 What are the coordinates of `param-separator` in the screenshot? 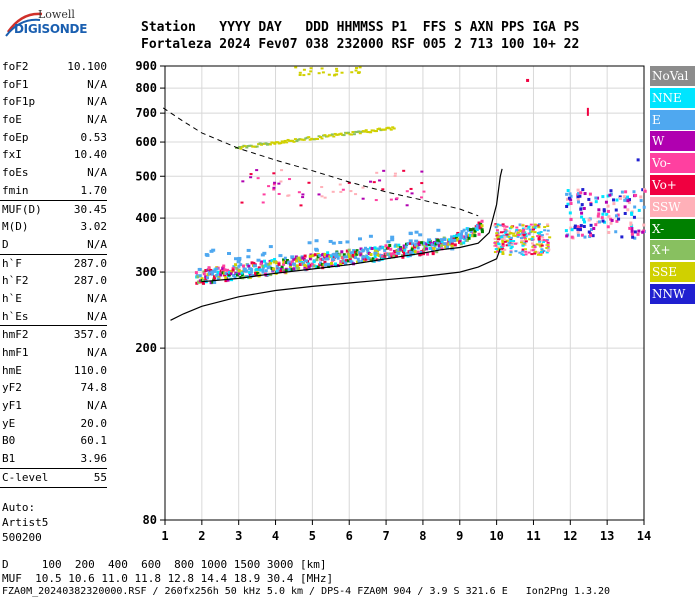 It's located at (53, 487).